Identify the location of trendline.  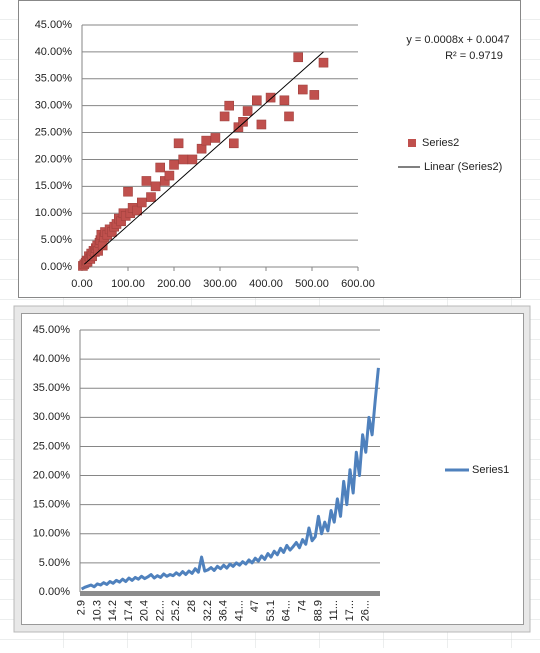
(203, 158).